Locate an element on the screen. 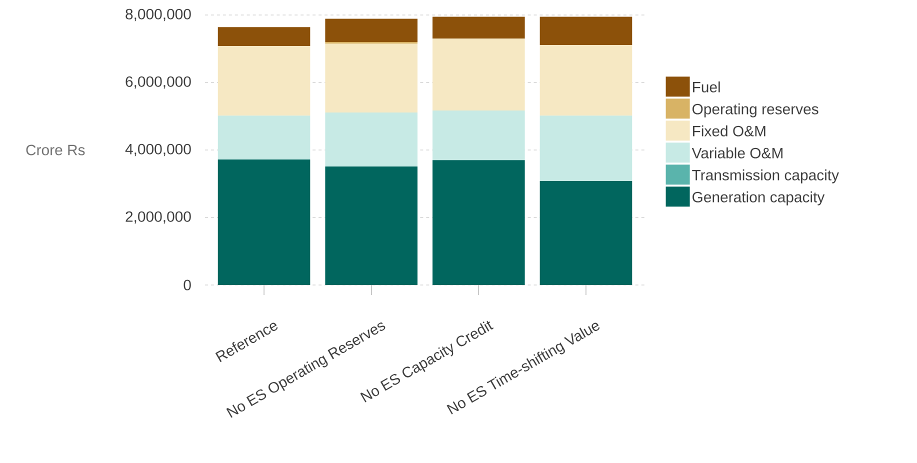 This screenshot has height=463, width=917. y-tick-label: 2,000,000 is located at coordinates (158, 217).